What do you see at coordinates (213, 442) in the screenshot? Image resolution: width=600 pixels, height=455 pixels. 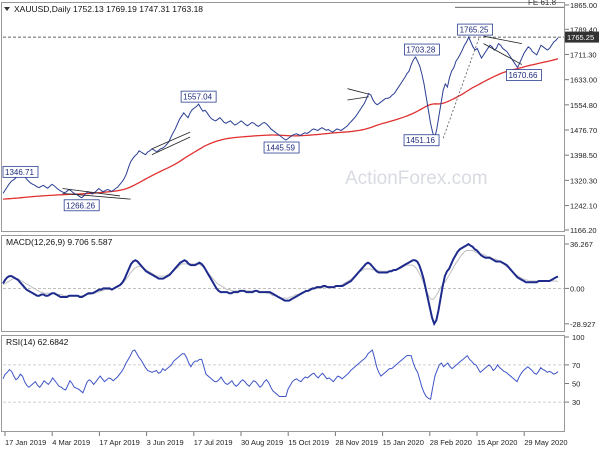 I see `x-tick-label: 17 Jul 2019` at bounding box center [213, 442].